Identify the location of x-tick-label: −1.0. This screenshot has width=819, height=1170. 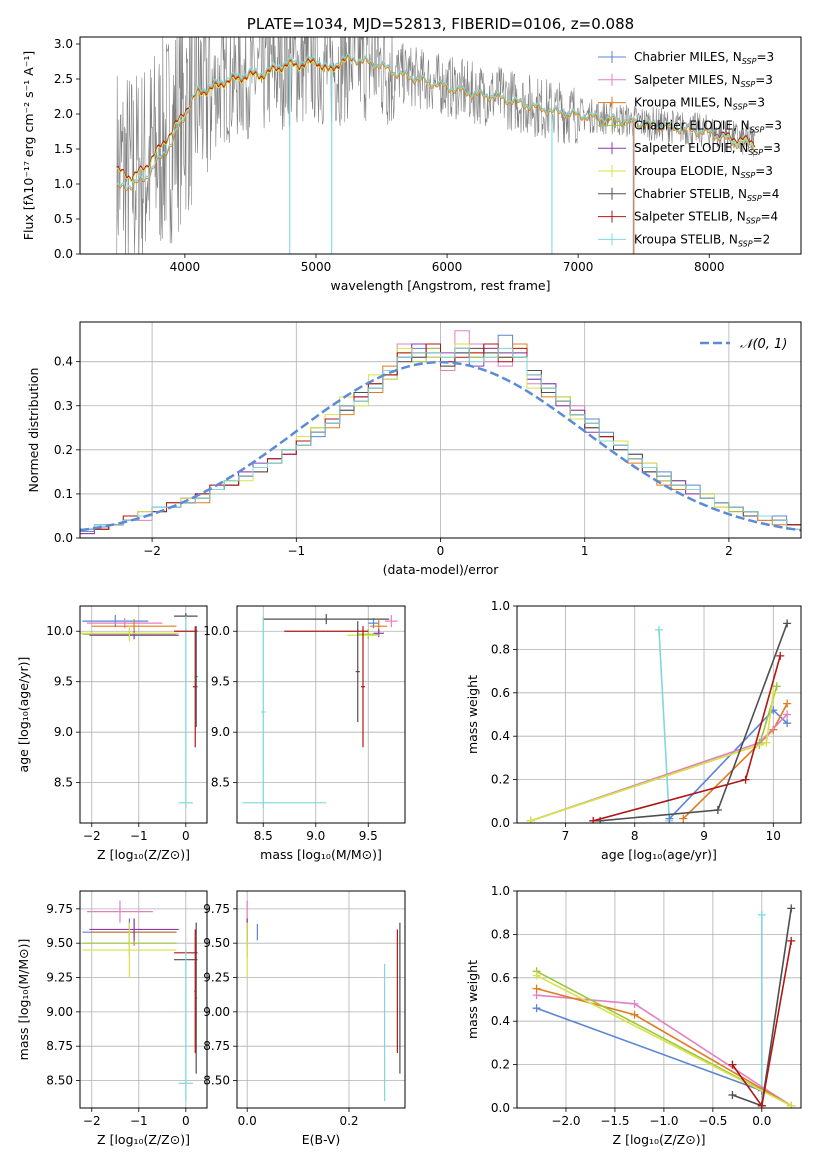
(663, 1121).